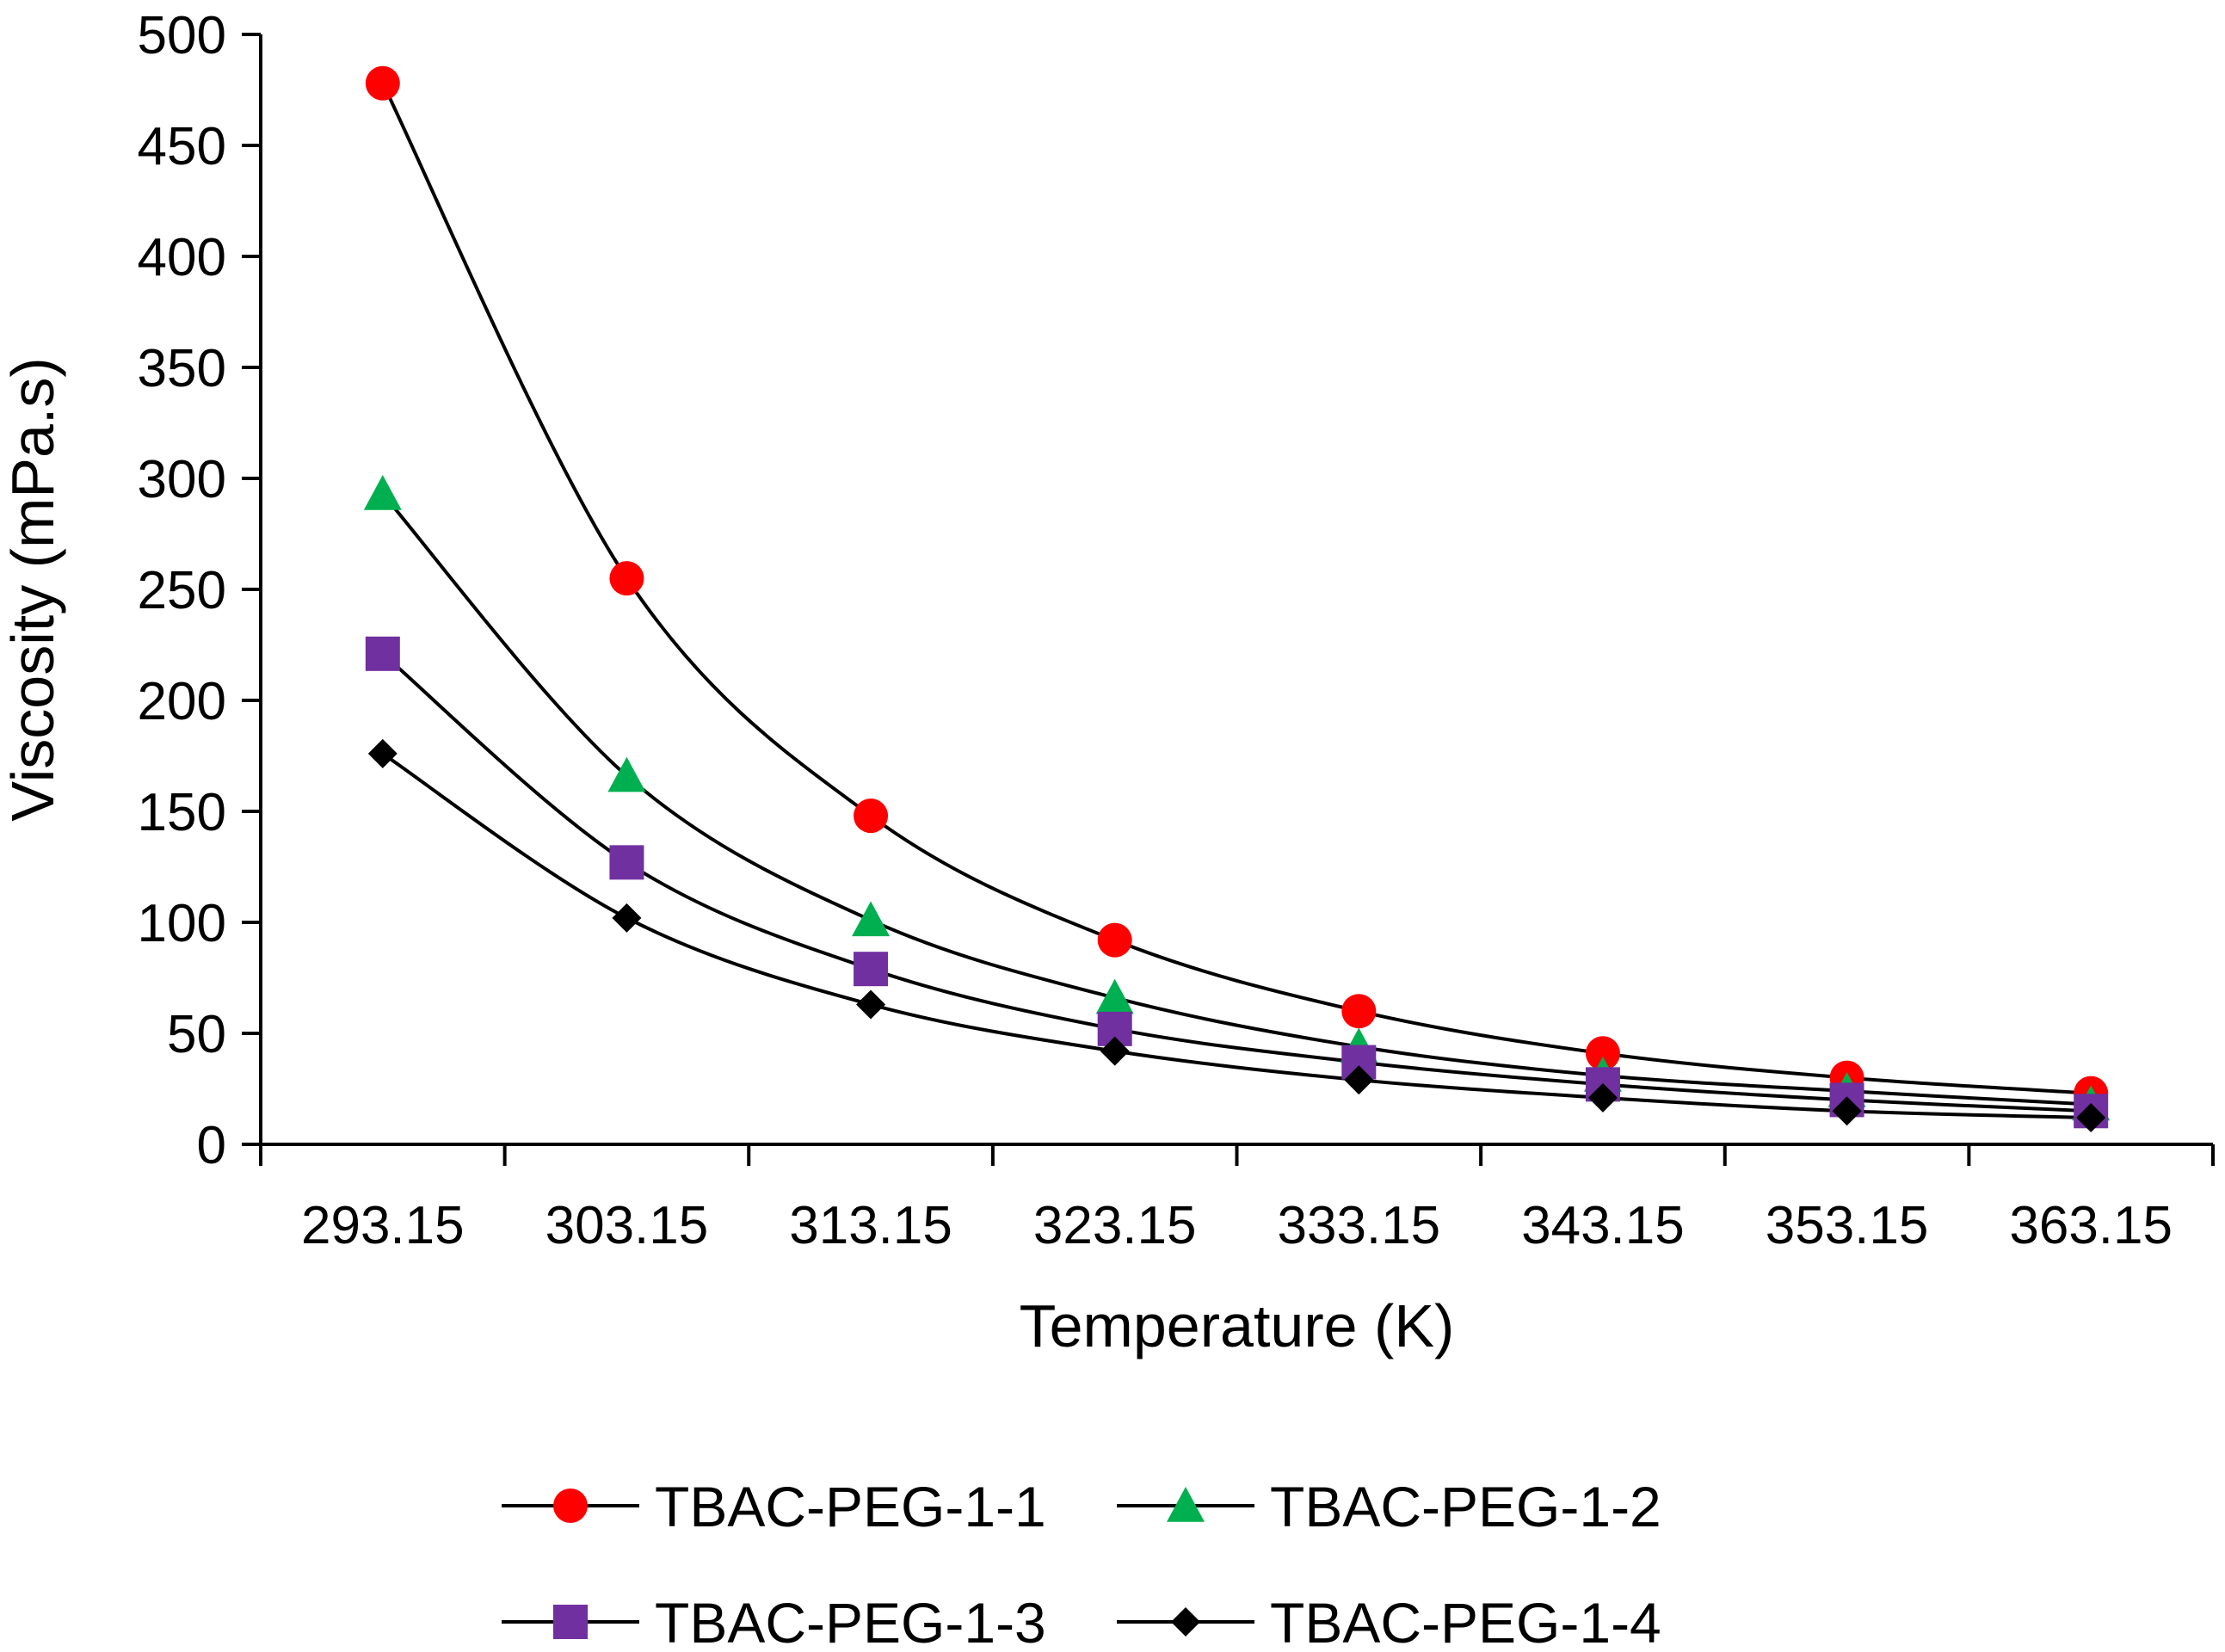 Image resolution: width=2225 pixels, height=1652 pixels. I want to click on y-tick-label: 500, so click(182, 35).